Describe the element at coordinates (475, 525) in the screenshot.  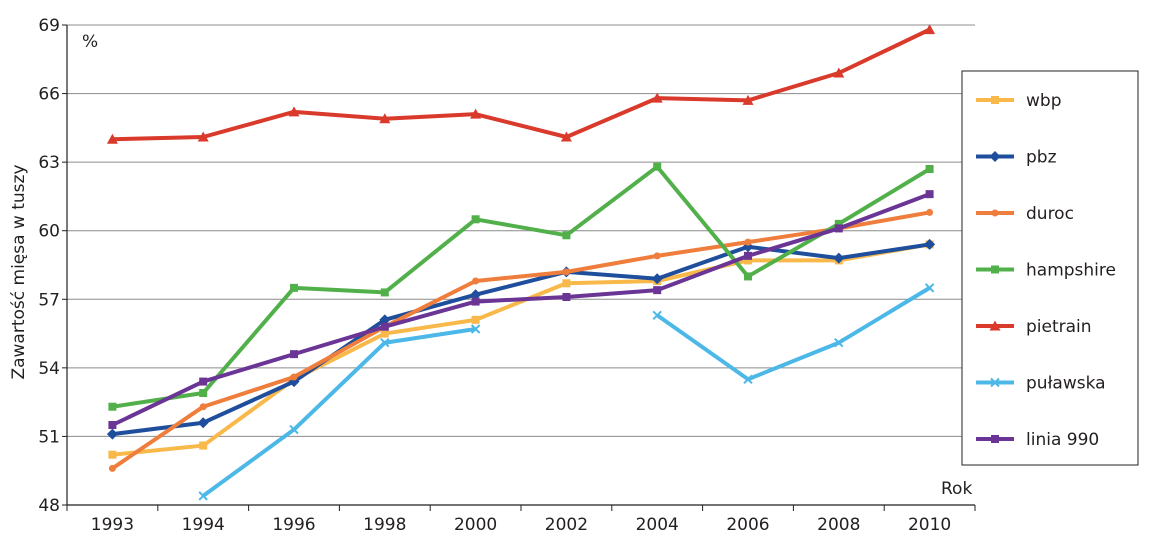
I see `x-tick-label: 2000` at that location.